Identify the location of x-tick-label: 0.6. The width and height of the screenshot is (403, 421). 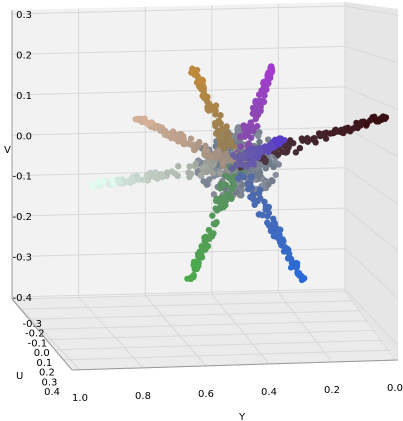
(206, 394).